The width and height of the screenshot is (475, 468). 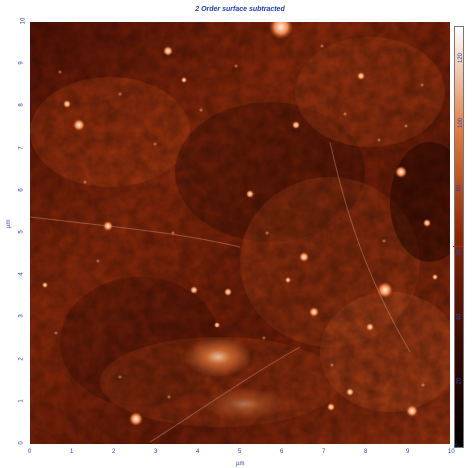 I want to click on x-axis-label: µm, so click(x=240, y=464).